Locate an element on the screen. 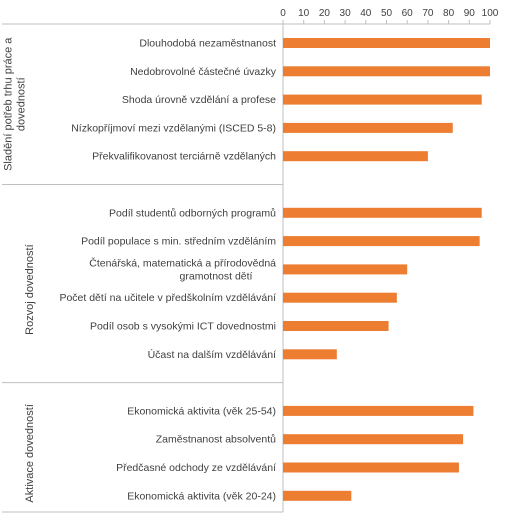 This screenshot has width=512, height=523. group-label: dovedností is located at coordinates (22, 104).